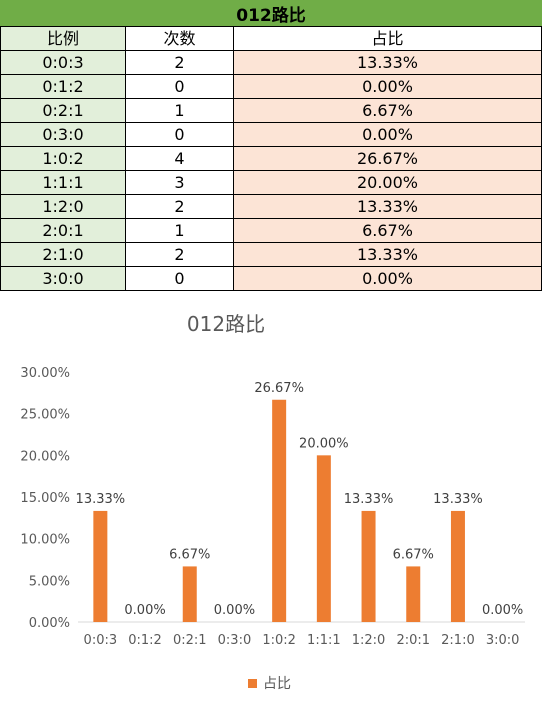 The height and width of the screenshot is (706, 542). What do you see at coordinates (63, 134) in the screenshot?
I see `table-cell: 0:3:0` at bounding box center [63, 134].